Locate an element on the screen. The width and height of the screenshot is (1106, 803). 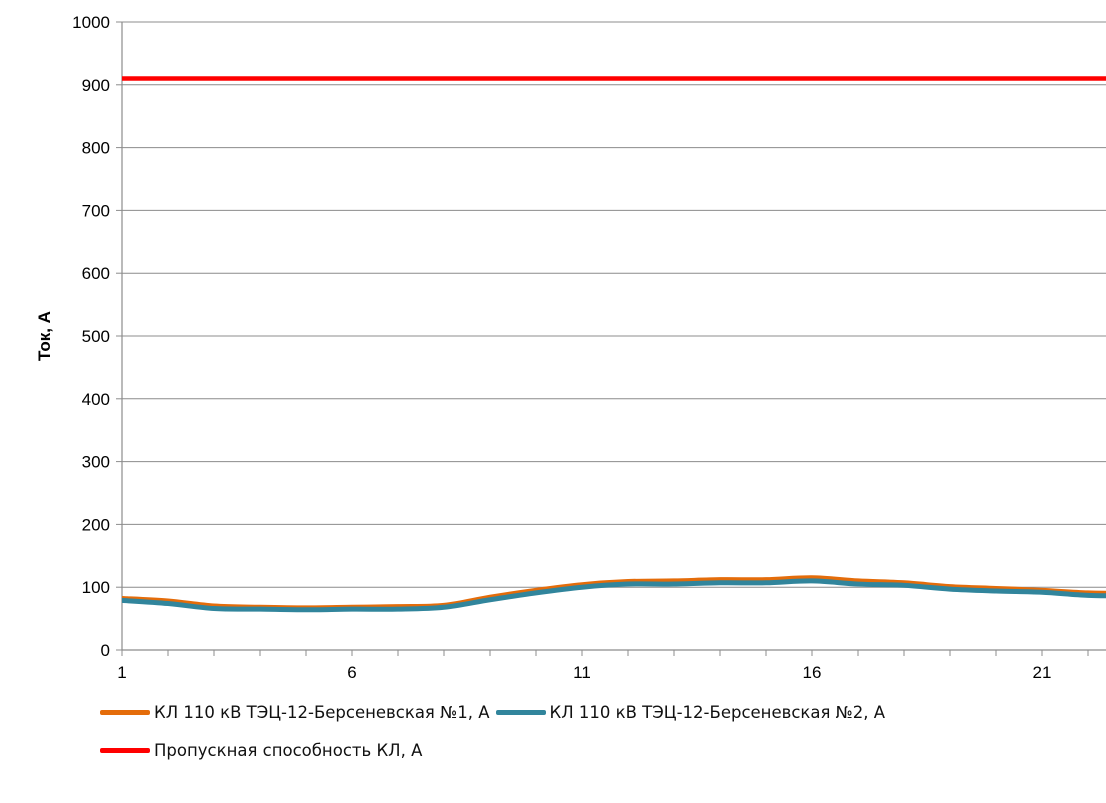
legend-item-series-2: КЛ 110 кВ ТЭЦ-12-Берсеневская №2, А is located at coordinates (690, 712).